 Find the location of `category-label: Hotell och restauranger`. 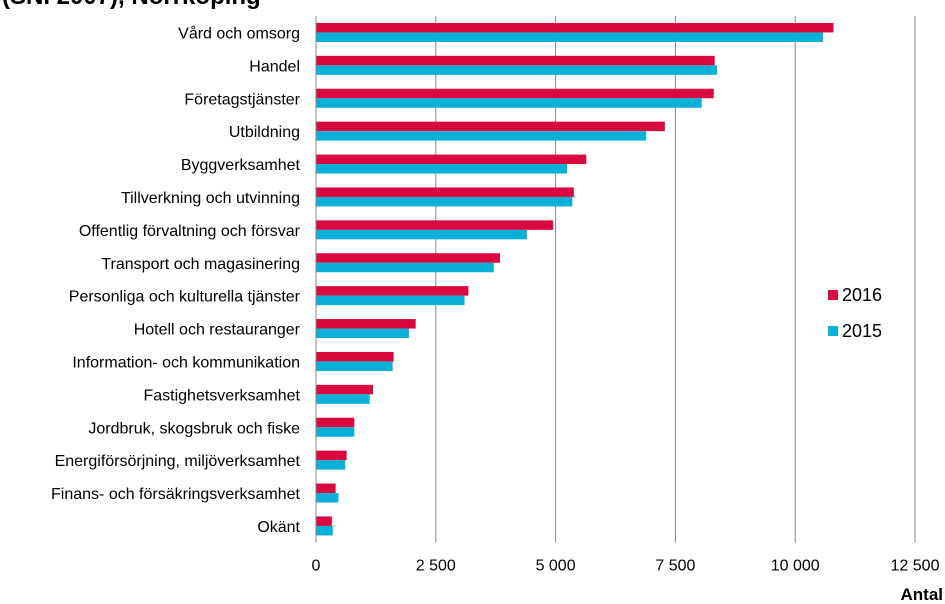

category-label: Hotell och restauranger is located at coordinates (217, 330).